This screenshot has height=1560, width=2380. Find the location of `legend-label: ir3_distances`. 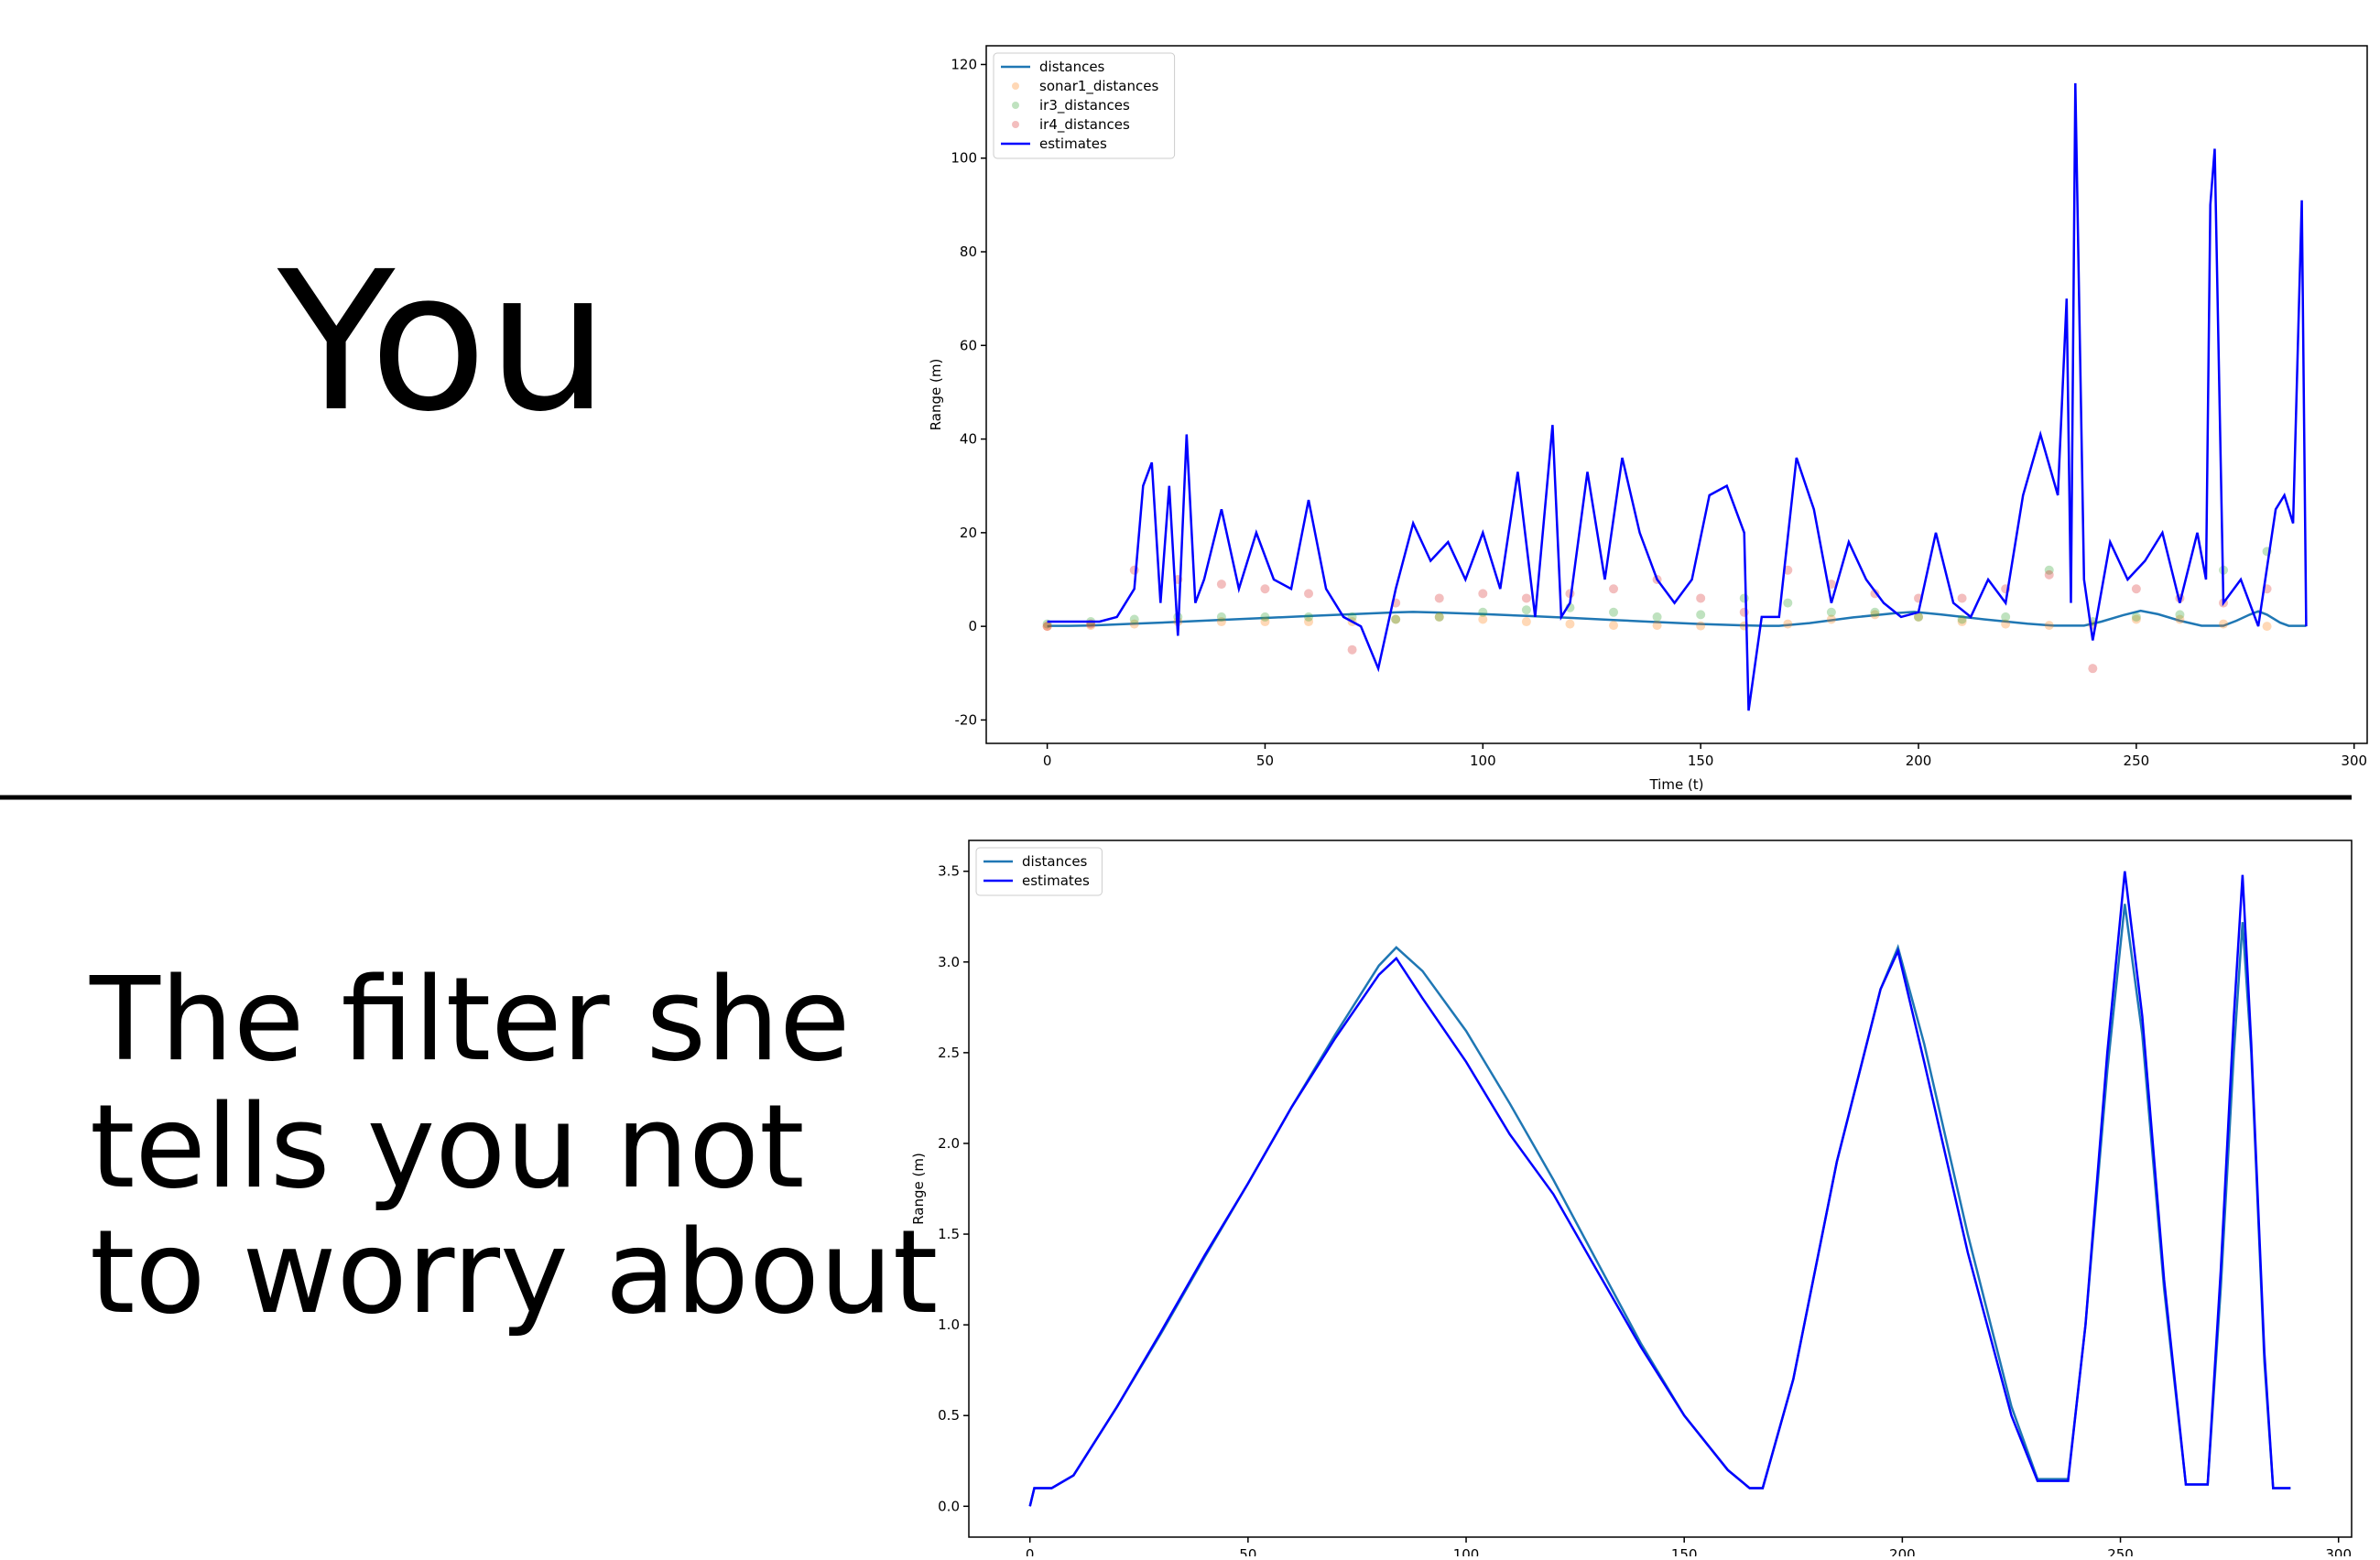

legend-label: ir3_distances is located at coordinates (1084, 105).